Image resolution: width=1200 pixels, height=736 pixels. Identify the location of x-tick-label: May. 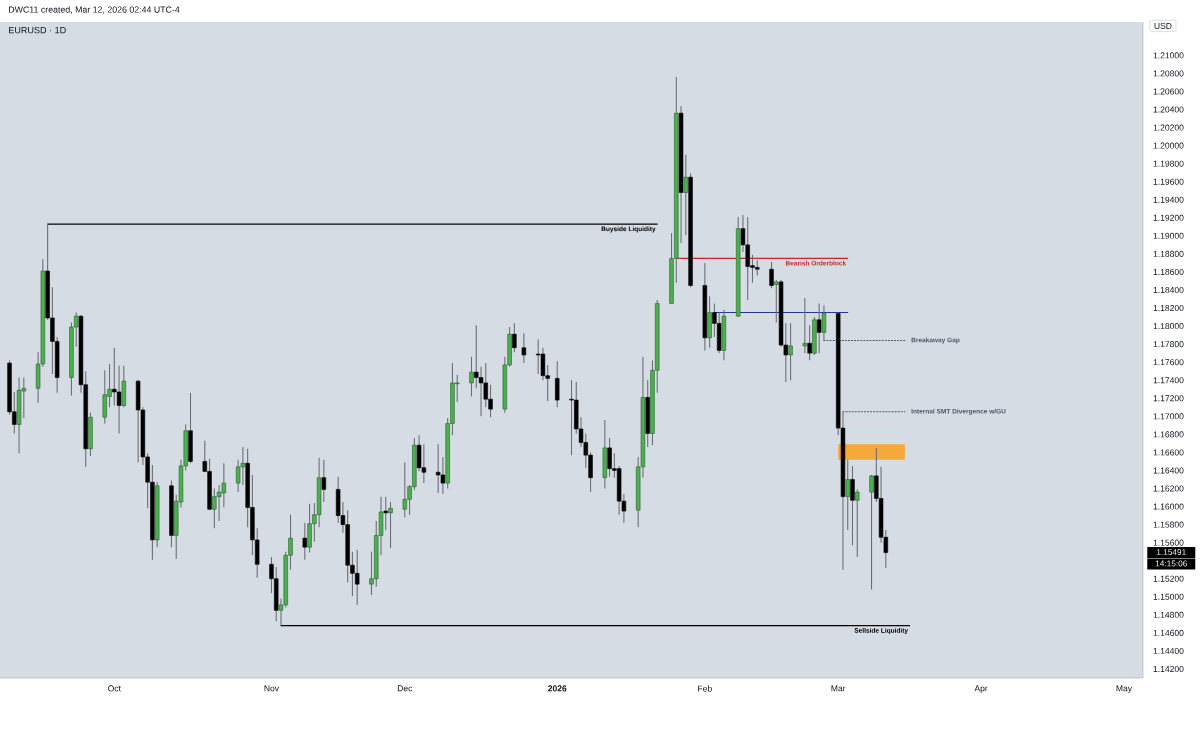
(1124, 689).